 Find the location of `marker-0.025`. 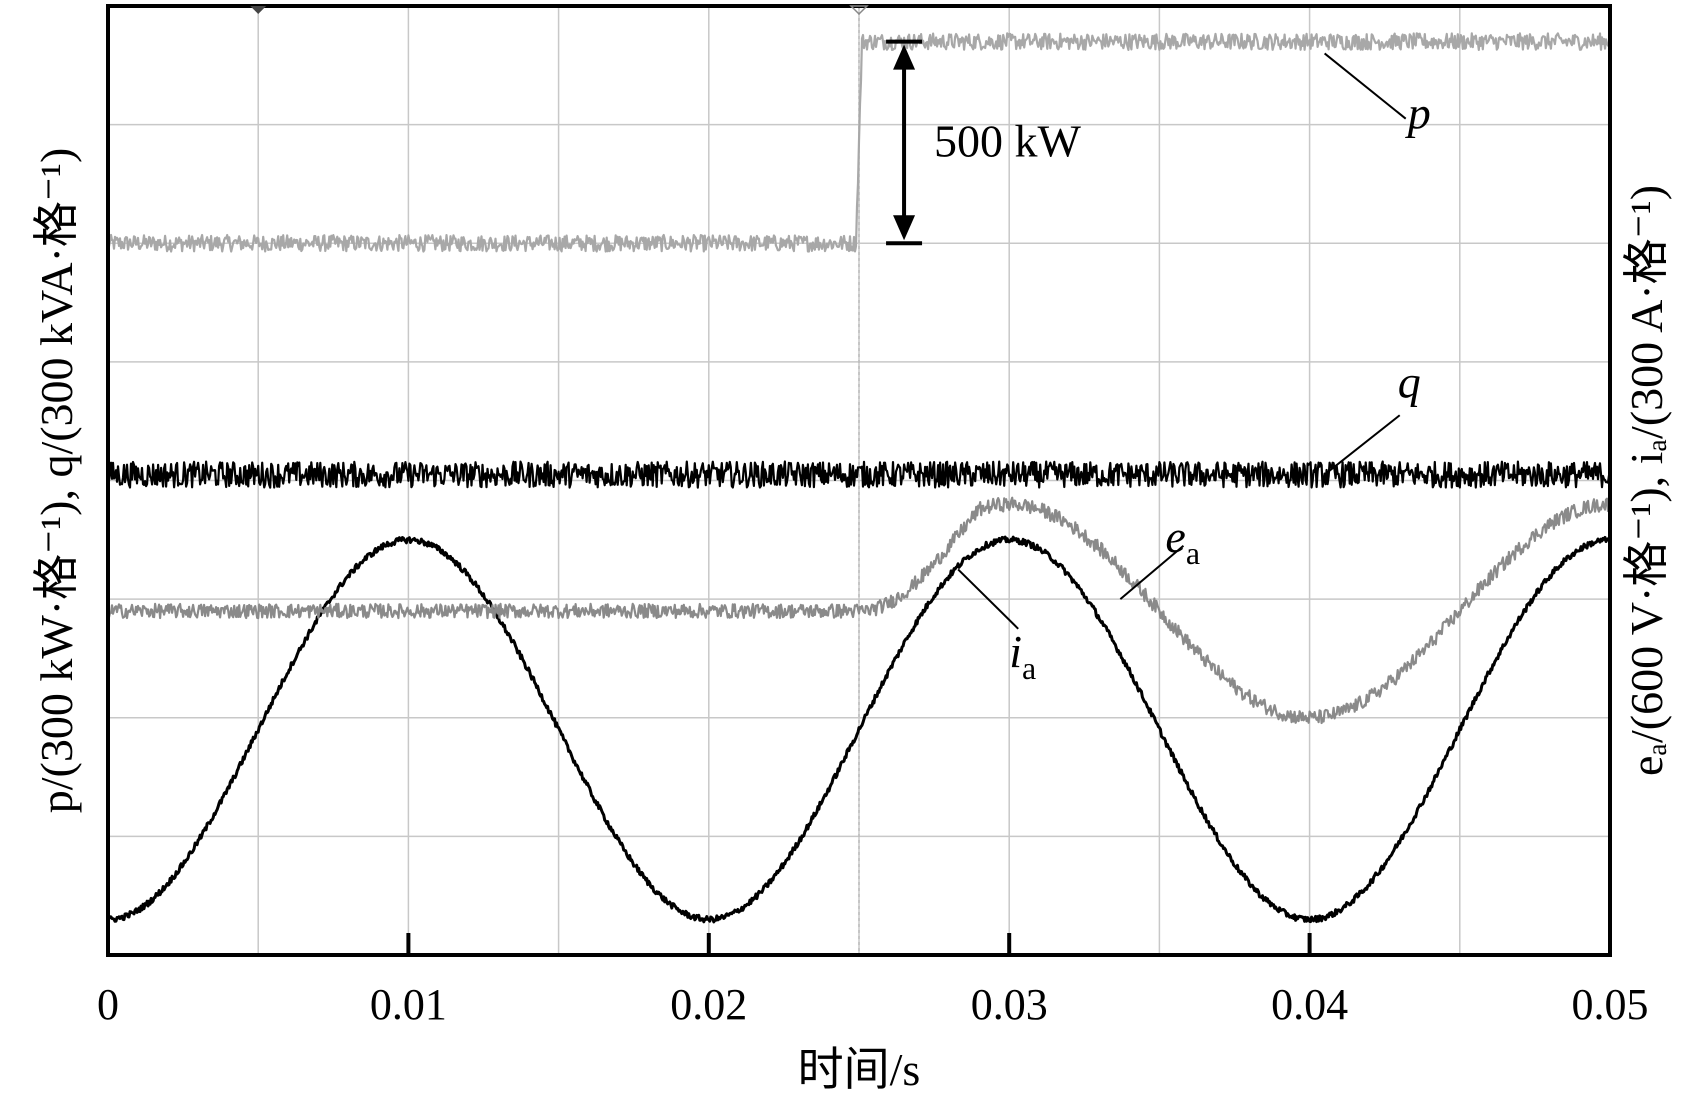

marker-0.025 is located at coordinates (859, 10).